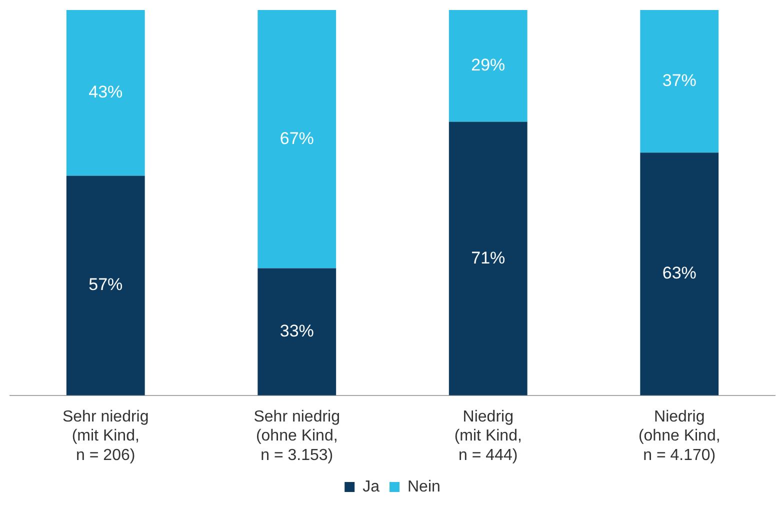 This screenshot has height=505, width=781. I want to click on data-label: 33%, so click(297, 330).